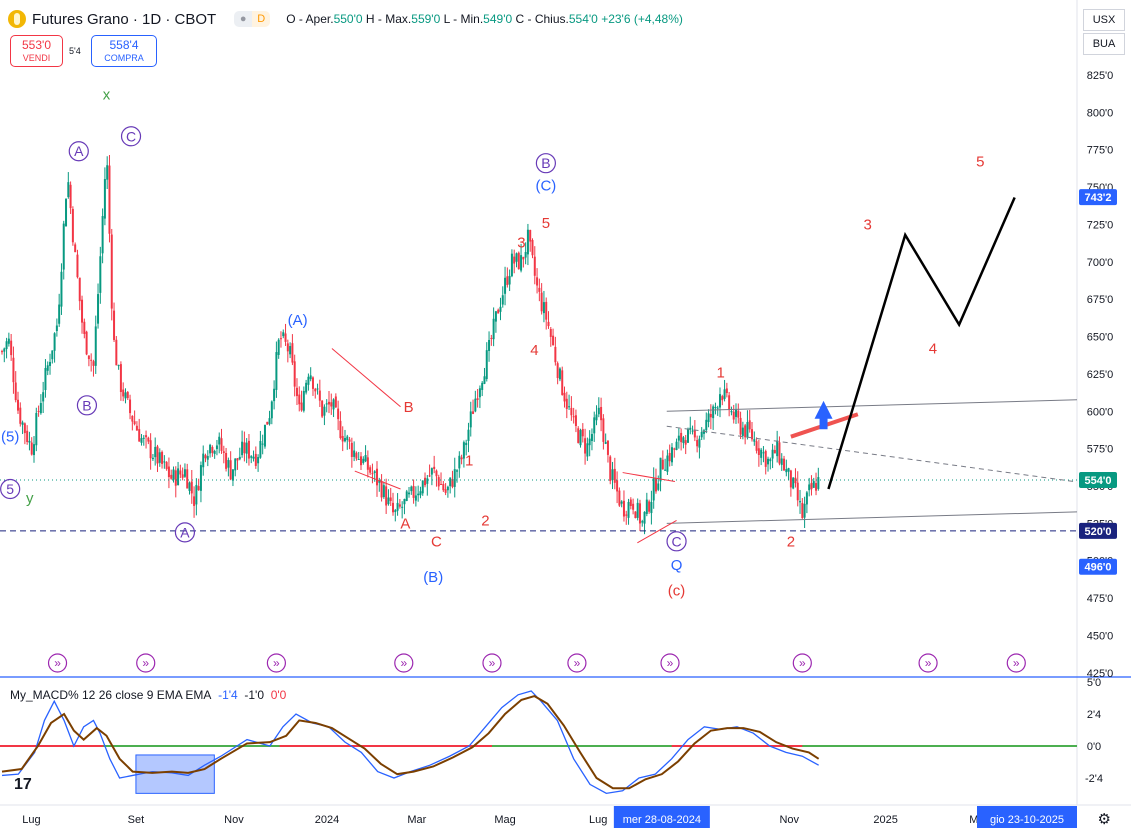 The height and width of the screenshot is (834, 1131). What do you see at coordinates (261, 19) in the screenshot?
I see `data-badge: D` at bounding box center [261, 19].